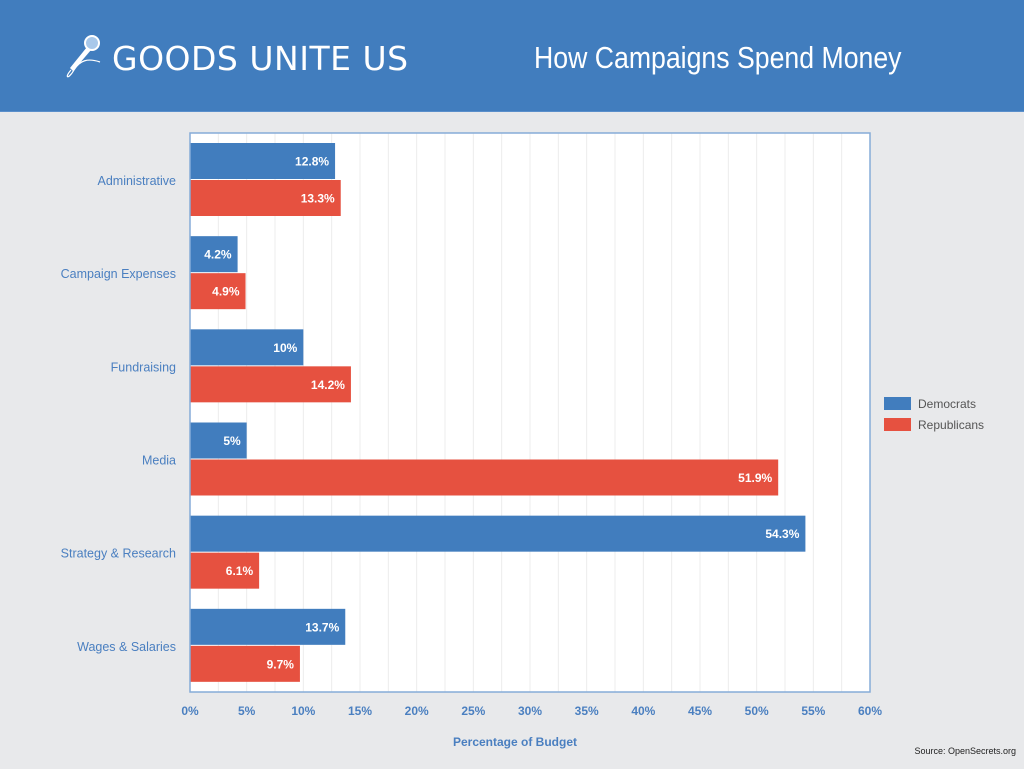  Describe the element at coordinates (360, 711) in the screenshot. I see `x-tick-label: 15%` at that location.